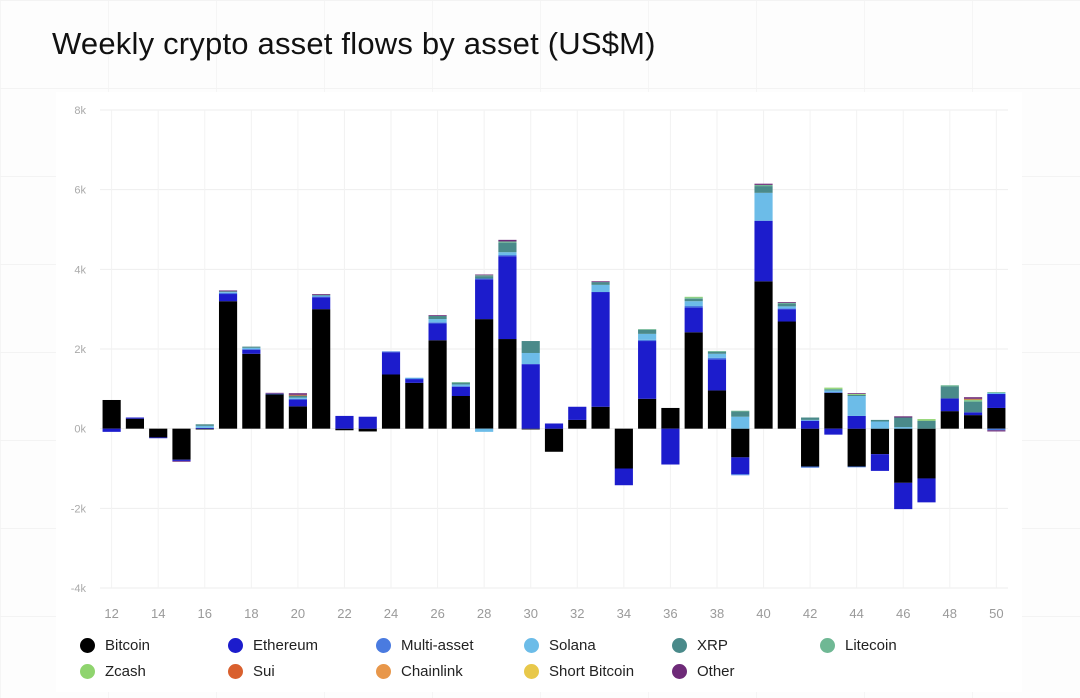 The height and width of the screenshot is (698, 1080). Describe the element at coordinates (560, 645) in the screenshot. I see `legend-item: Solana` at that location.